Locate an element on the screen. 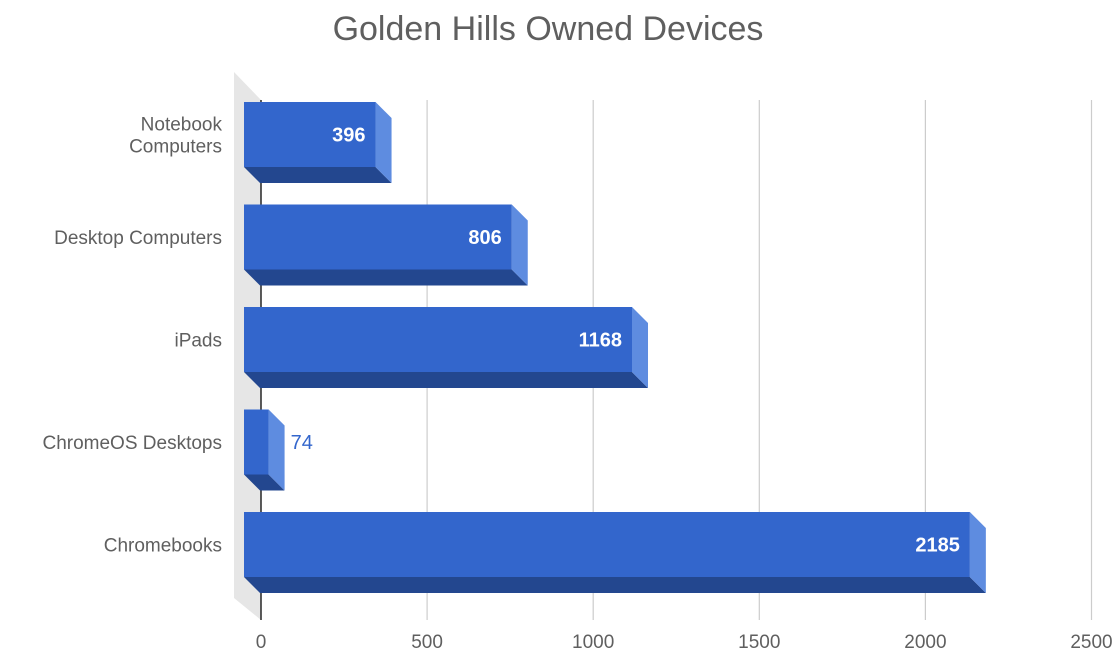 The image size is (1120, 656). x-tick-label: 0 is located at coordinates (261, 642).